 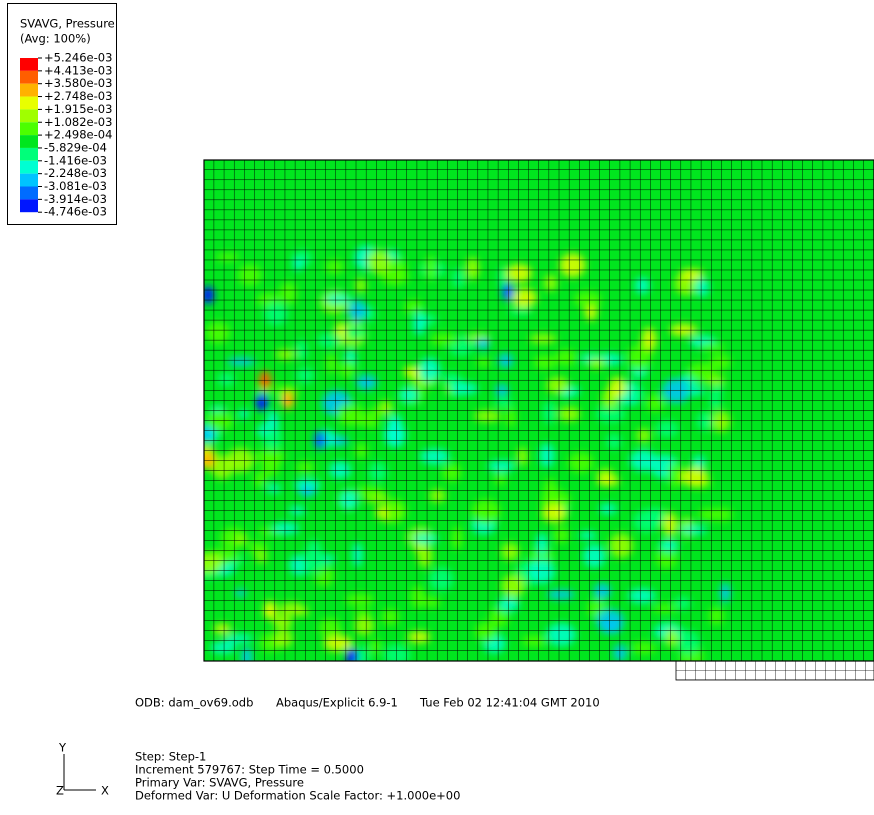 I want to click on foundation-mesh, so click(x=774, y=670).